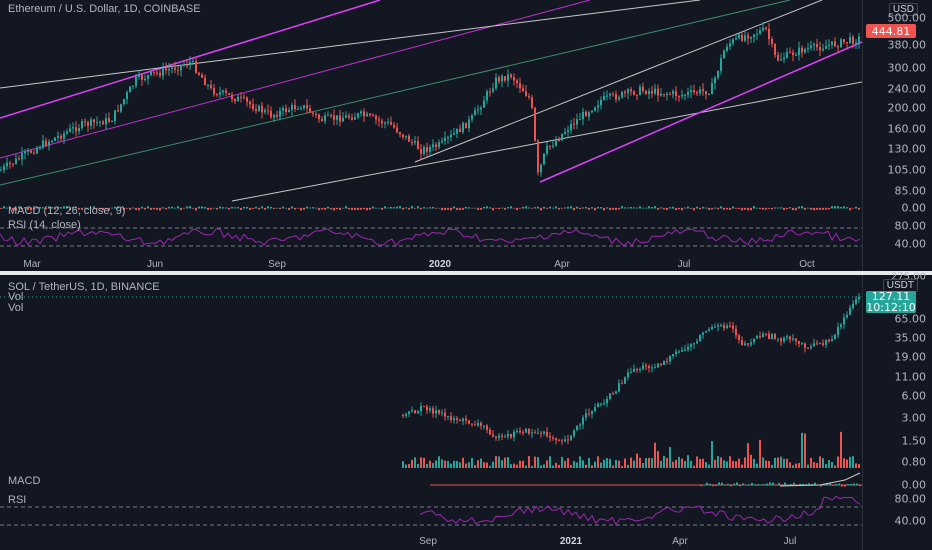 This screenshot has height=550, width=932. What do you see at coordinates (350, 44) in the screenshot?
I see `eth-white-trend-line` at bounding box center [350, 44].